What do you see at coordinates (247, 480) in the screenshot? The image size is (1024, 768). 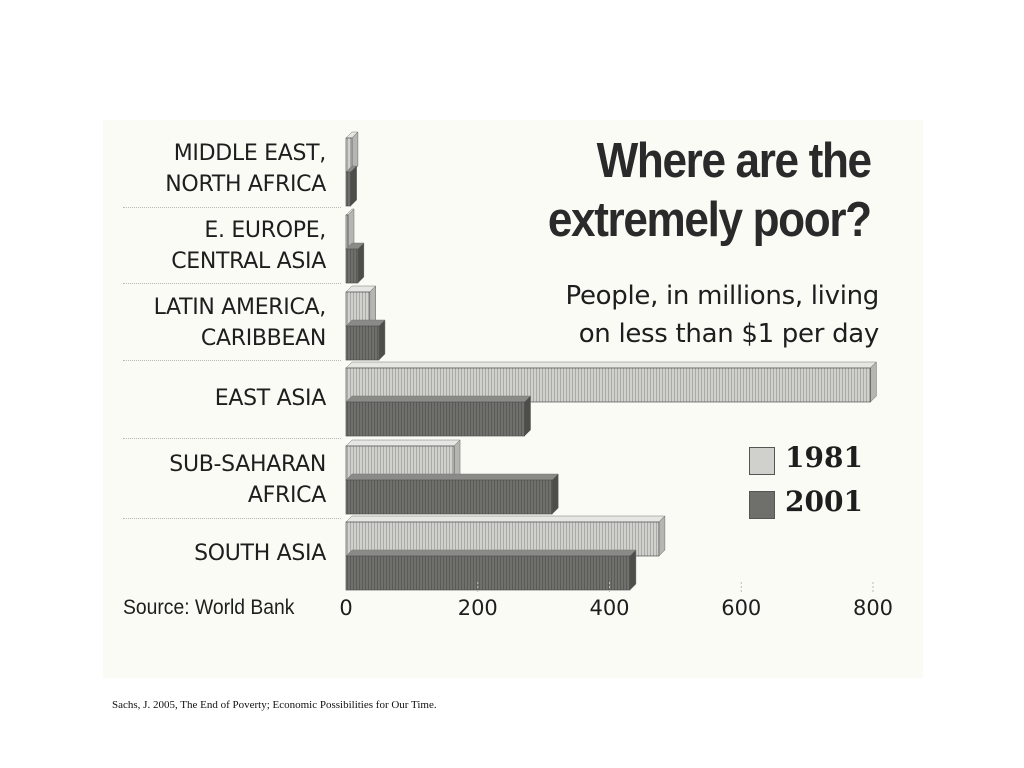 I see `category-label-sub-saharan-africa: SUB-SAHARAN AFRICA` at bounding box center [247, 480].